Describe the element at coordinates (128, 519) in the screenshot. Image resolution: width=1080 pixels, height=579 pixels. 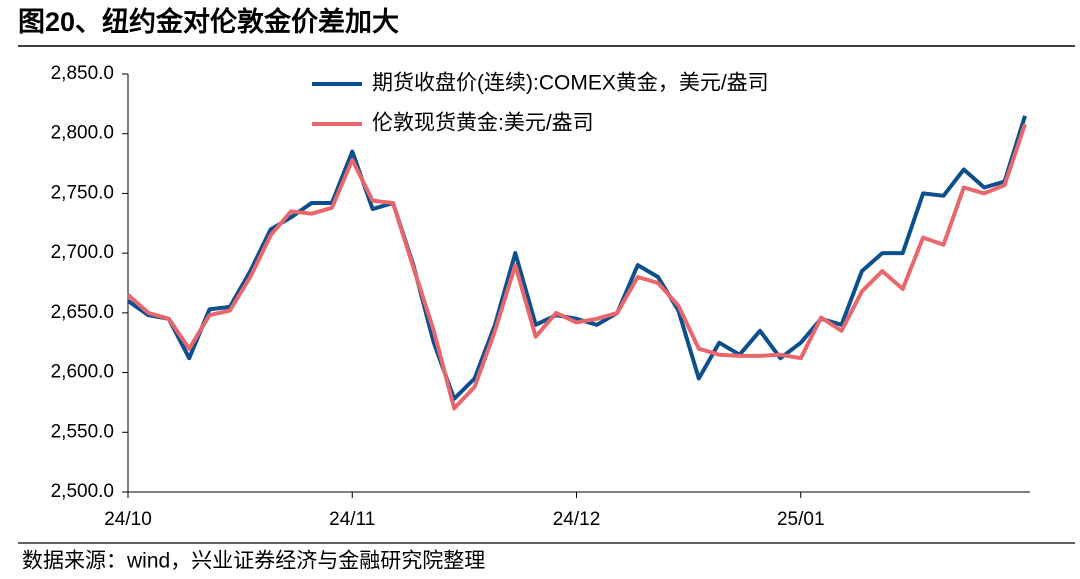
I see `x-tick-label: 24/10` at that location.